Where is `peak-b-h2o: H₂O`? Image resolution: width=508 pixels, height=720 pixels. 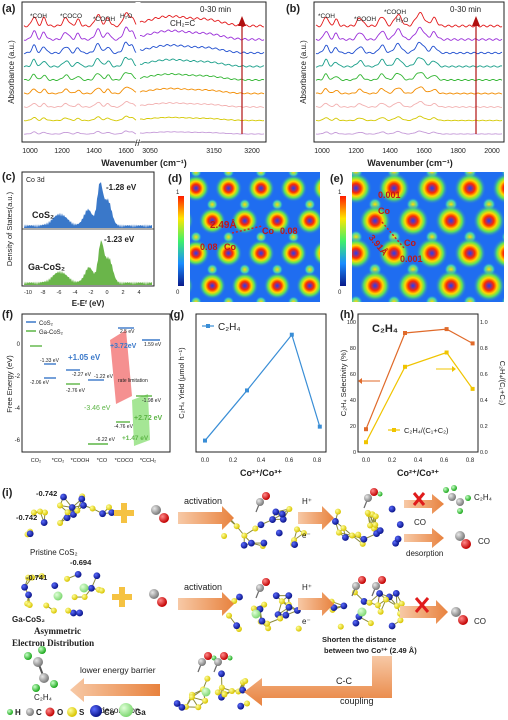 peak-b-h2o: H₂O is located at coordinates (402, 20).